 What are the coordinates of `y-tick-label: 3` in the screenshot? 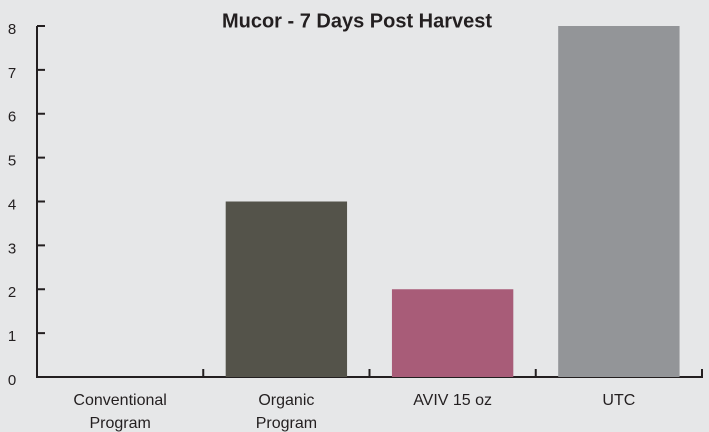 It's located at (12, 248).